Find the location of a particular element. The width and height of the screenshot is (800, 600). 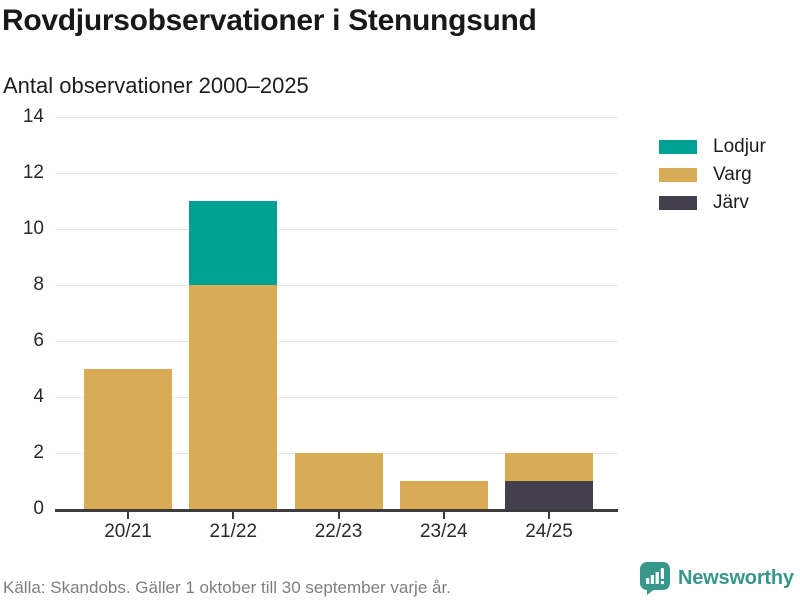

brand-name: Newsworthy is located at coordinates (736, 578).